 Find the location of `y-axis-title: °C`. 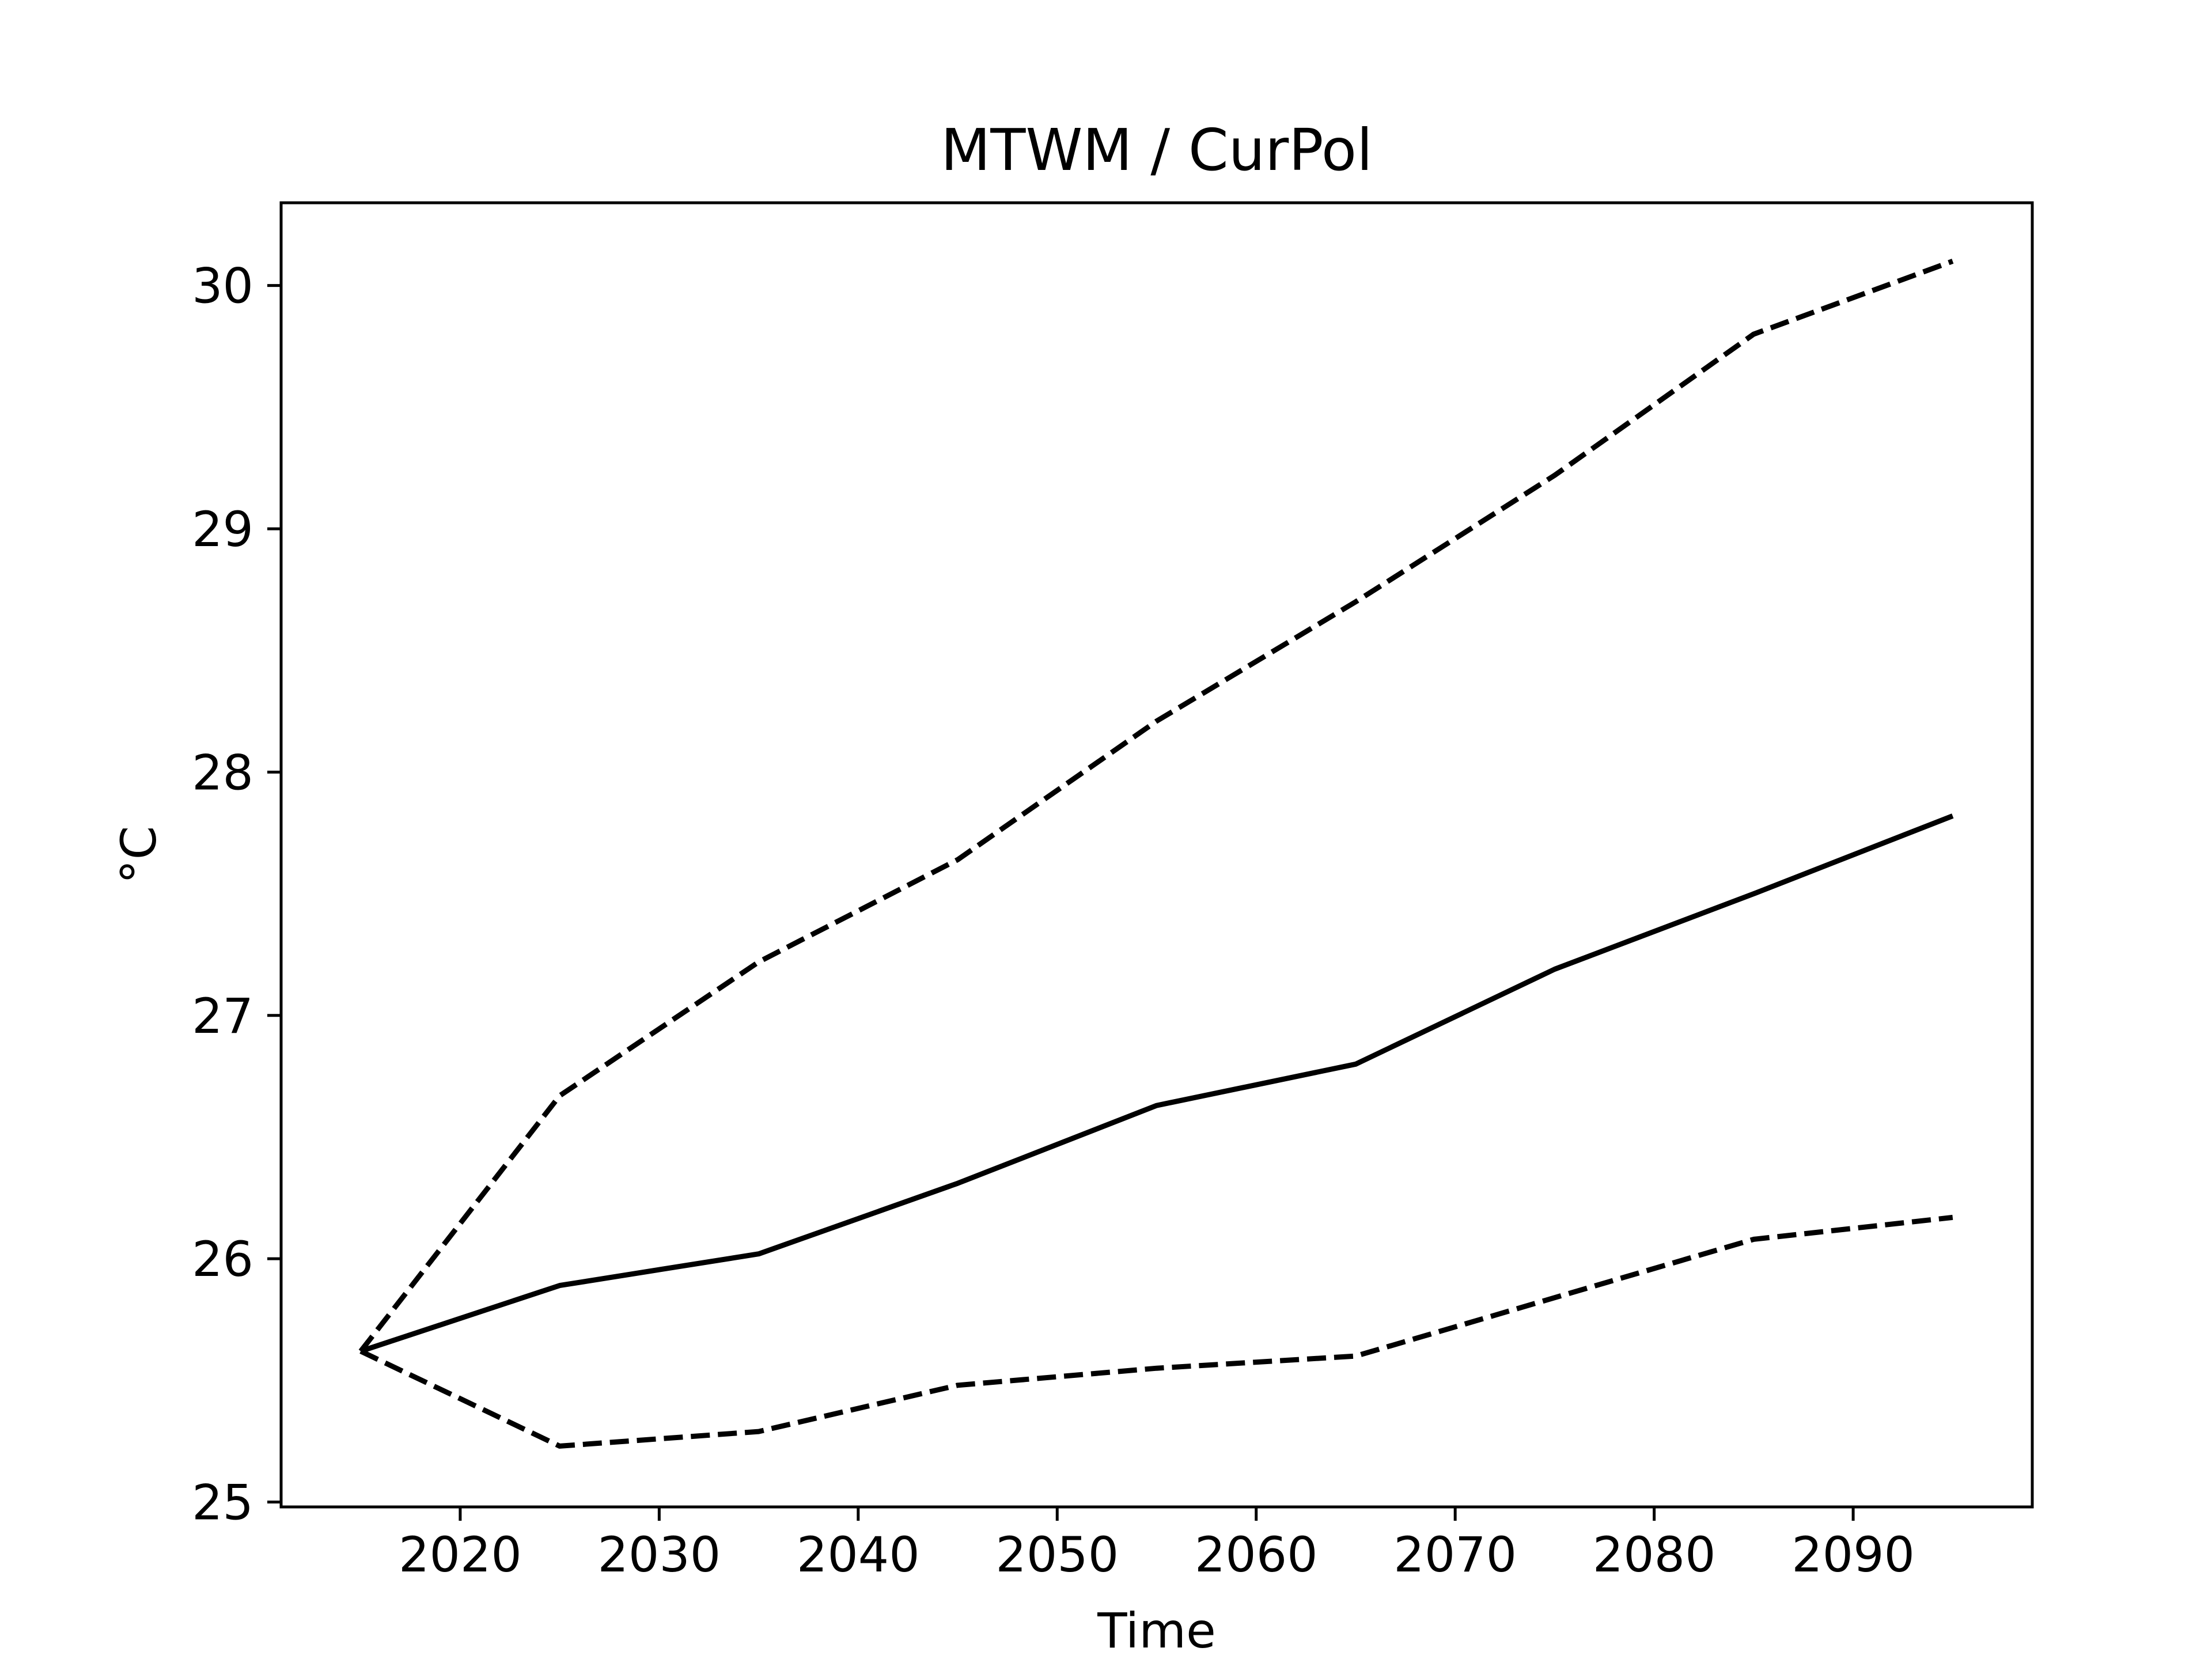

y-axis-title: °C is located at coordinates (139, 855).